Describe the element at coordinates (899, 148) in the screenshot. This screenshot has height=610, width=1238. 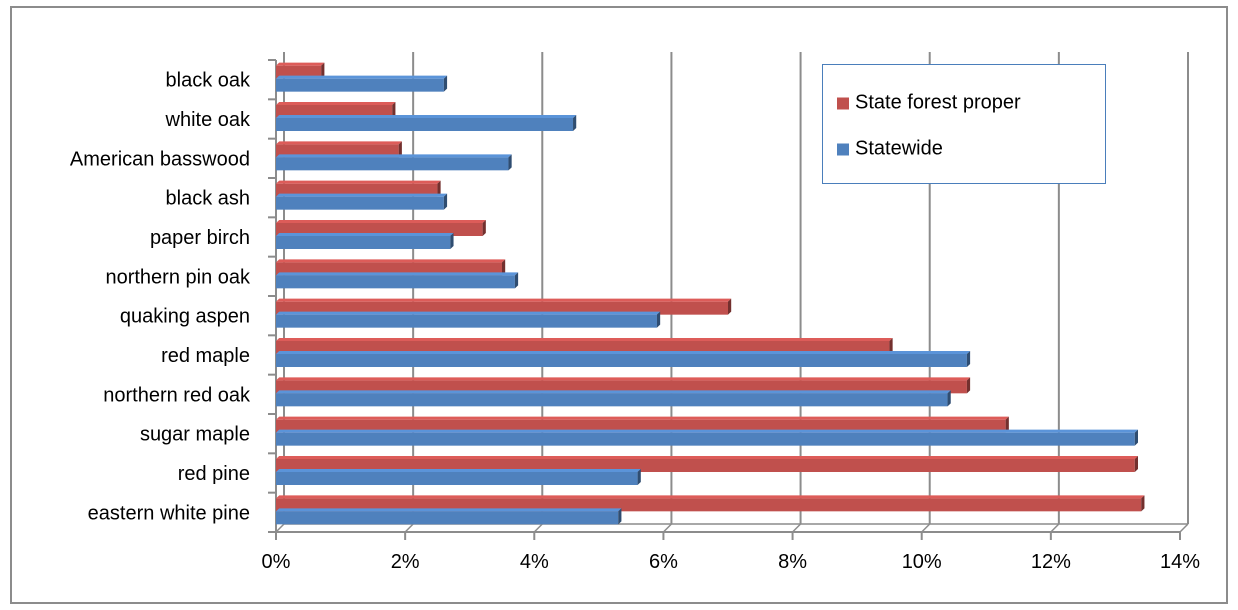
I see `legend-label-series-1: Statewide` at that location.